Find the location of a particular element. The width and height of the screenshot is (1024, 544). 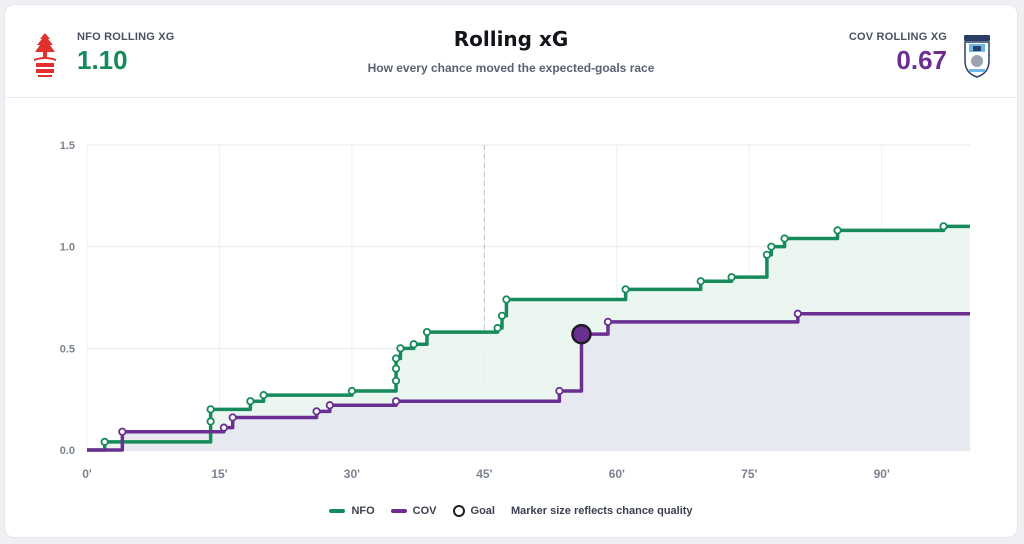

y-tick-label: 1.5 is located at coordinates (67, 146).